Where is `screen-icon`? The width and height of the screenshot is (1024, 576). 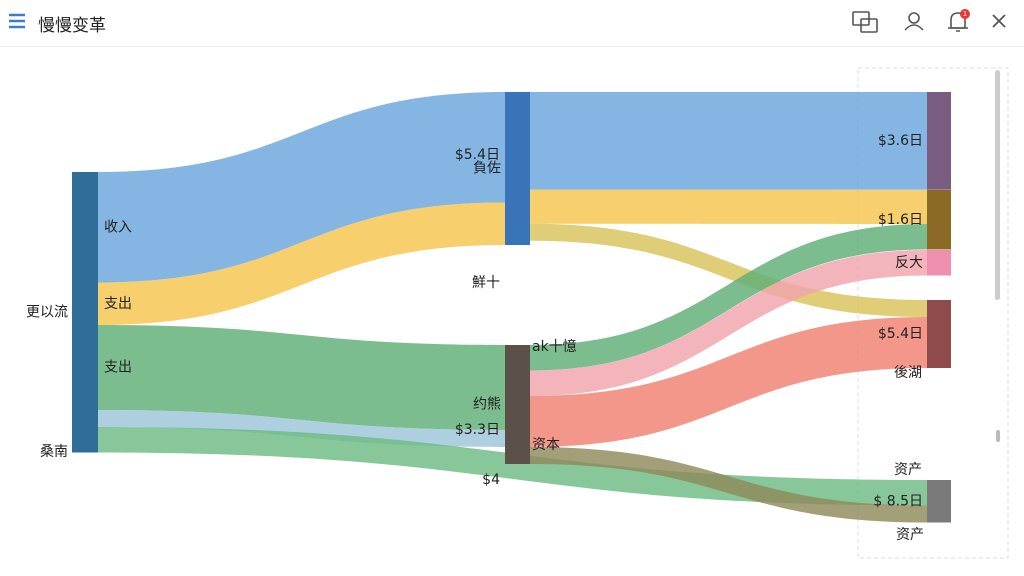 screen-icon is located at coordinates (865, 22).